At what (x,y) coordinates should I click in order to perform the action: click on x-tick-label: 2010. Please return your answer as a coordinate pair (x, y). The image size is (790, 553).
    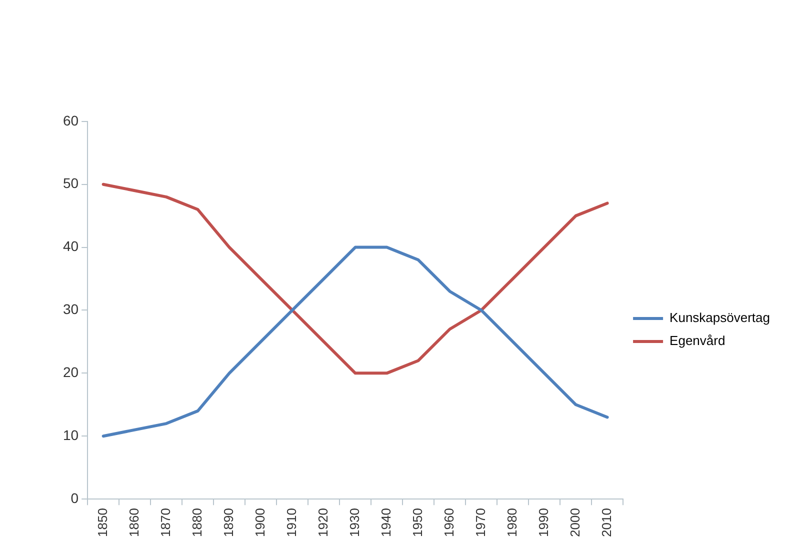
    Looking at the image, I should click on (606, 522).